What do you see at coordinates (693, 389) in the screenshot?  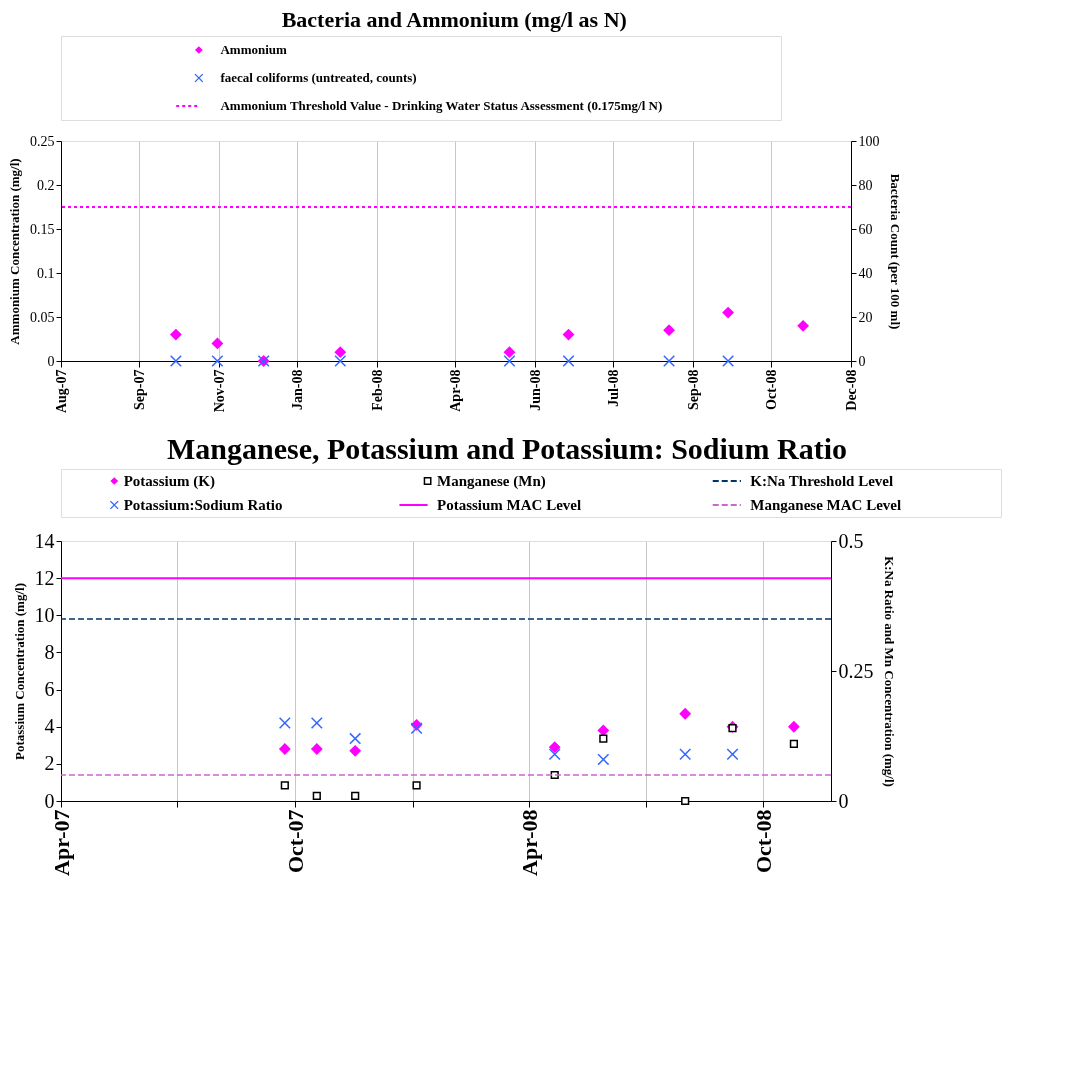 I see `x-tick-label: Sep-08` at bounding box center [693, 389].